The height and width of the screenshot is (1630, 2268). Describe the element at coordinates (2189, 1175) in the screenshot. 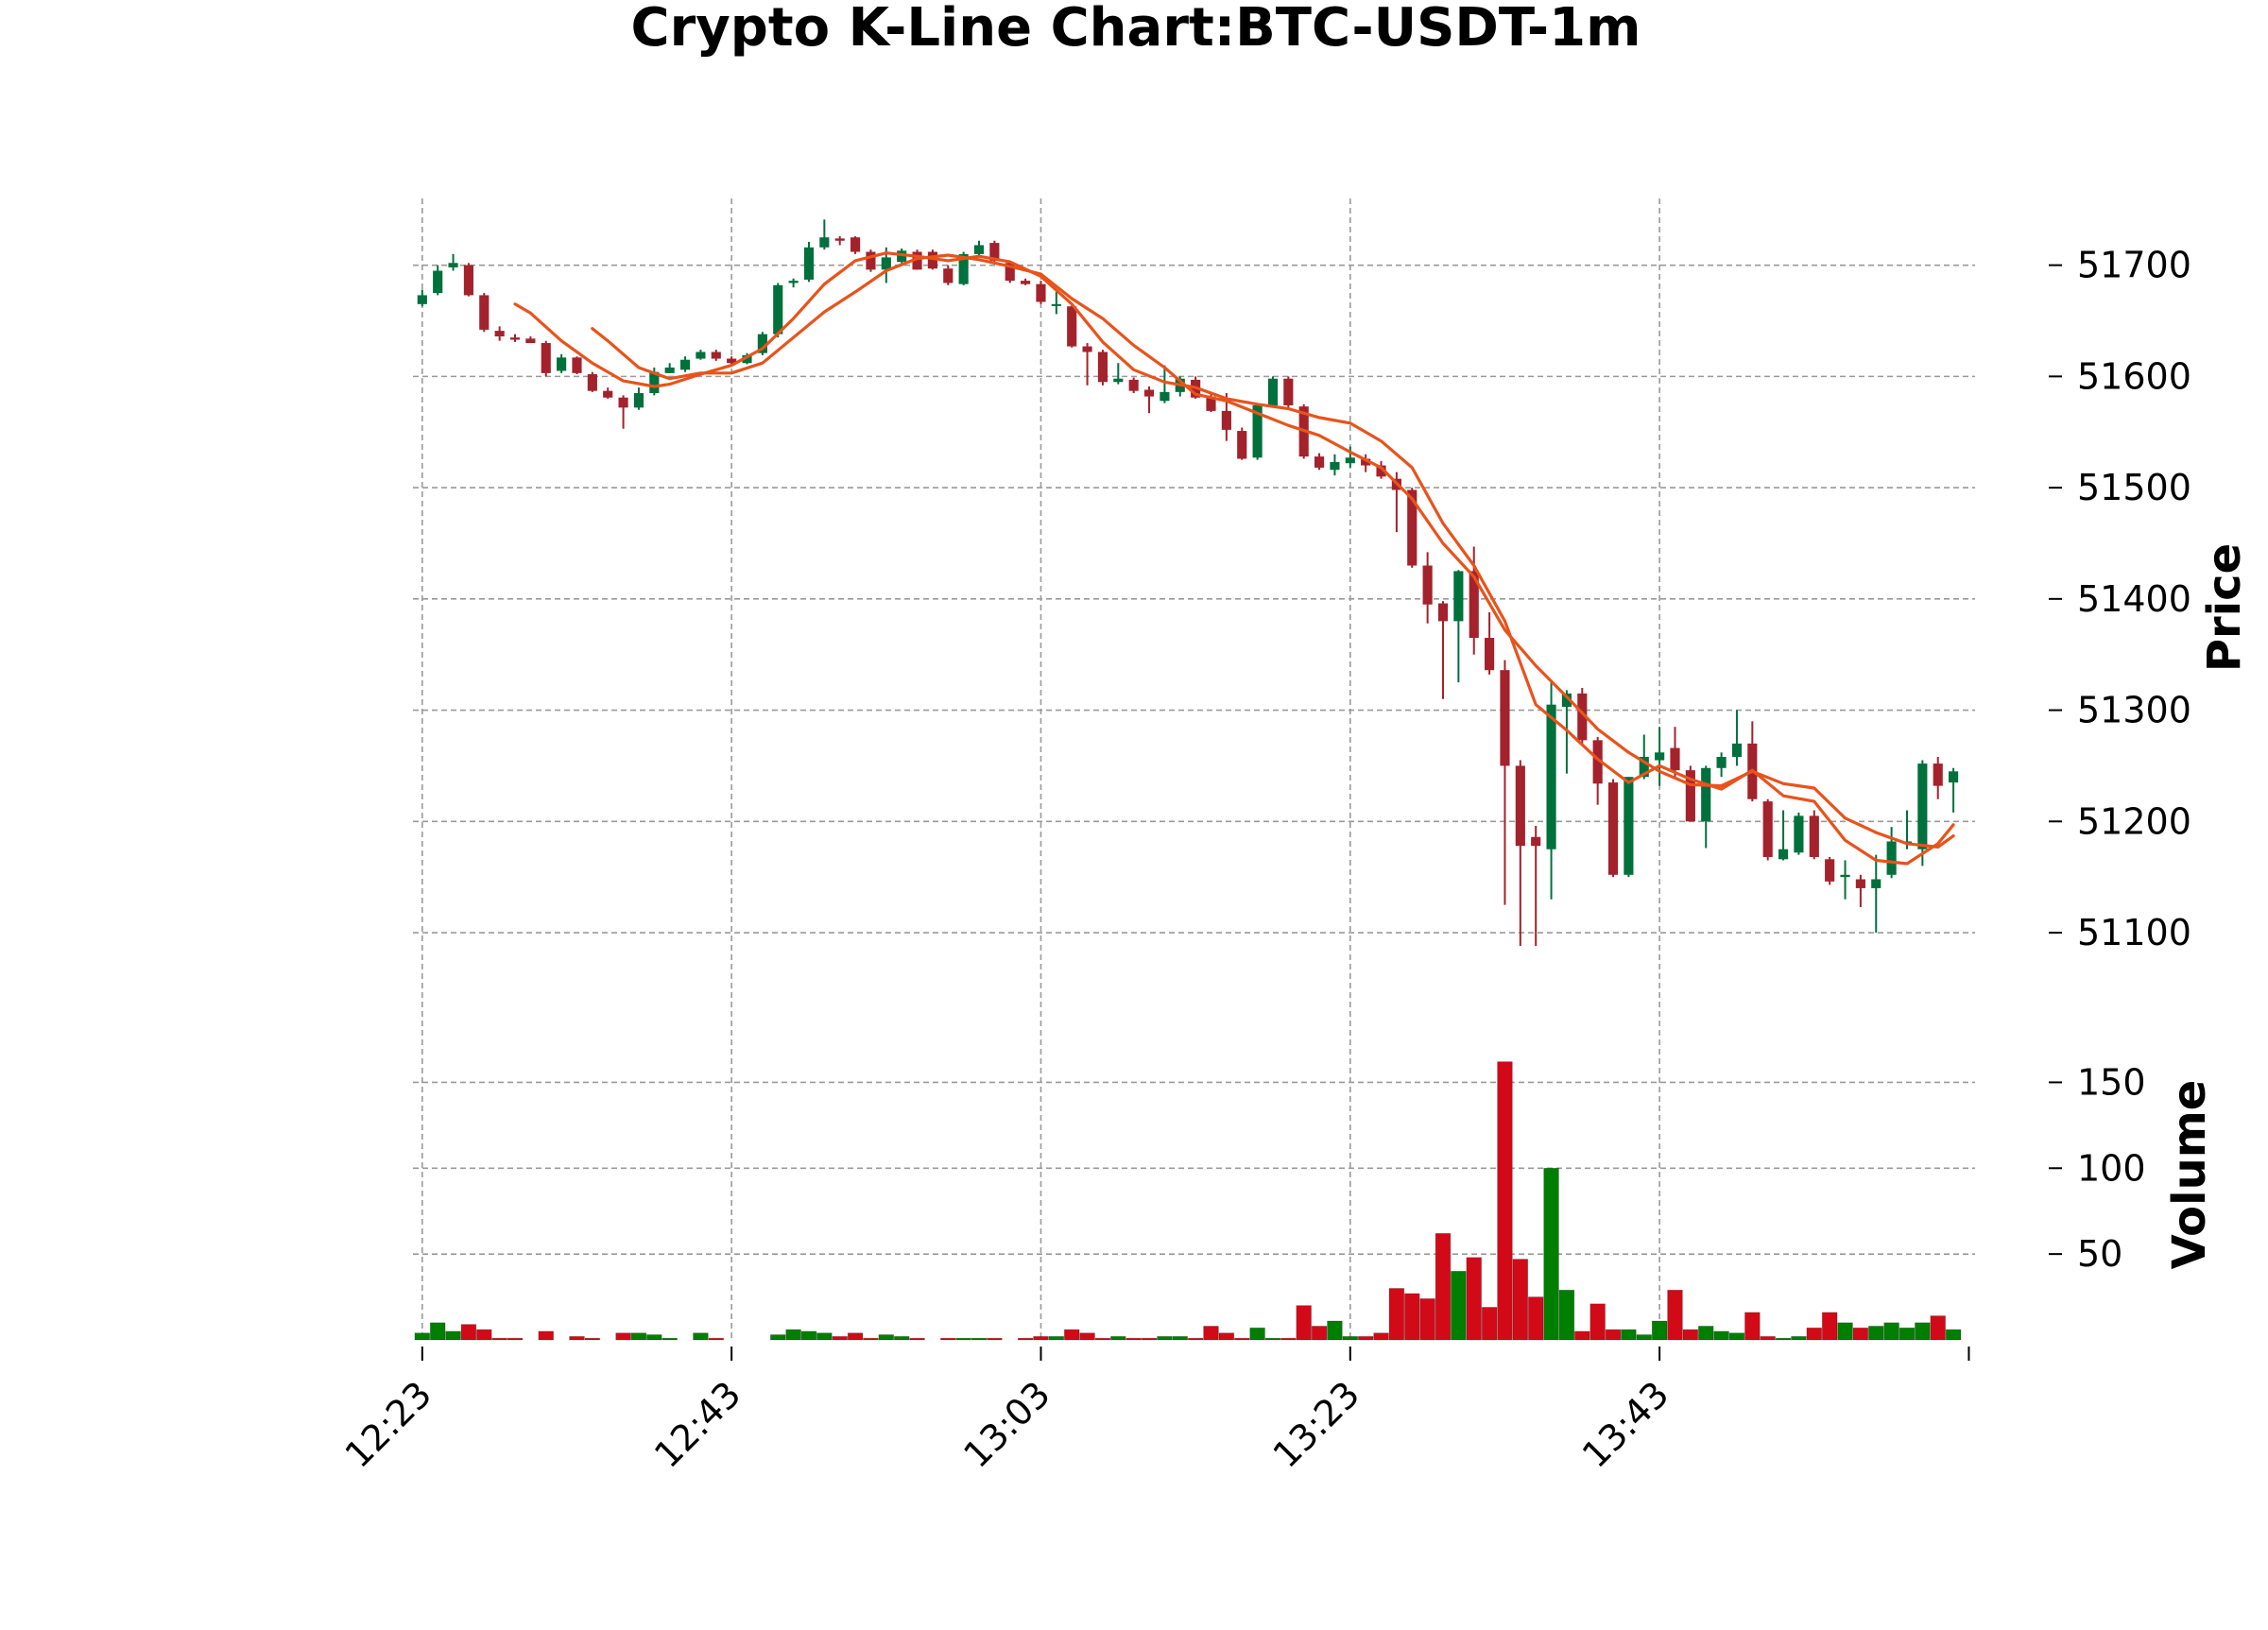

I see `volume-axis-label: Volume` at that location.